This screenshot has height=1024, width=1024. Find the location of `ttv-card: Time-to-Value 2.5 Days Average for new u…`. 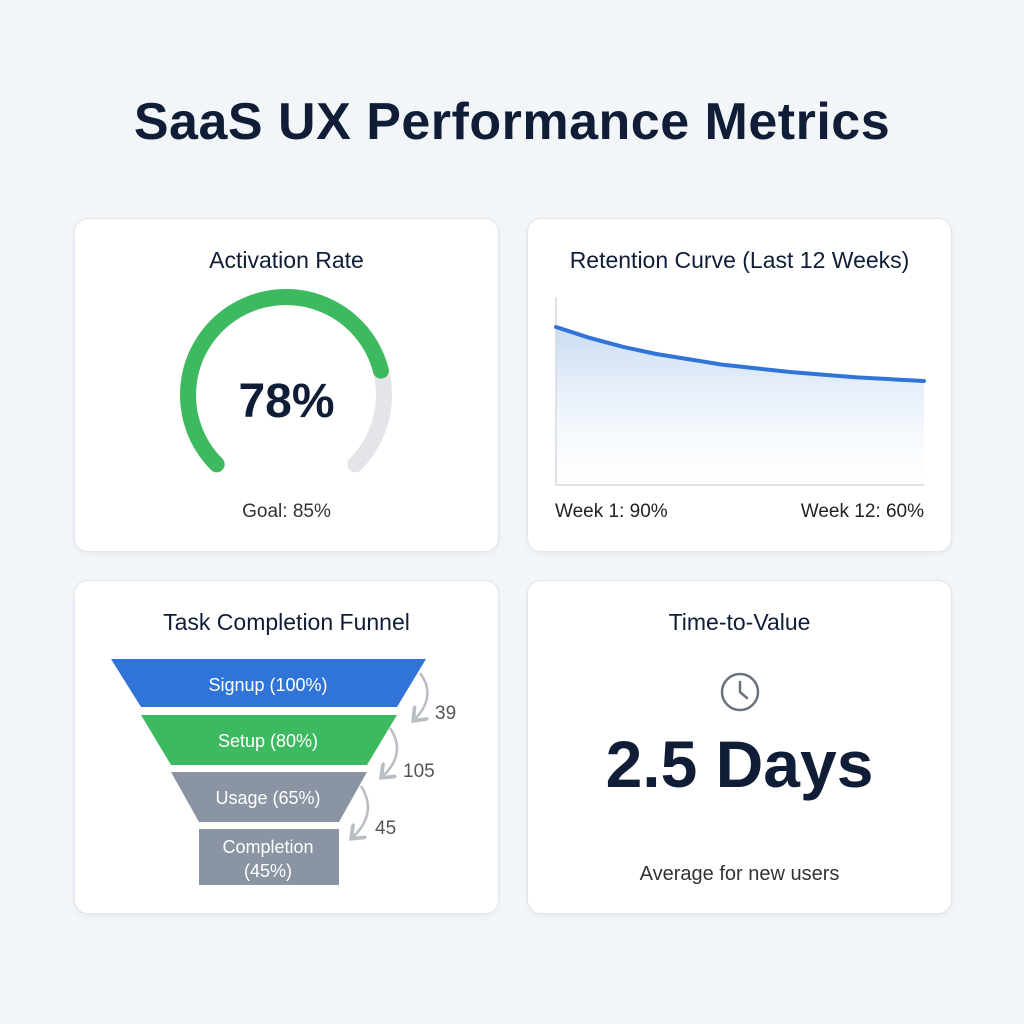

ttv-card: Time-to-Value 2.5 Days Average for new u… is located at coordinates (739, 747).